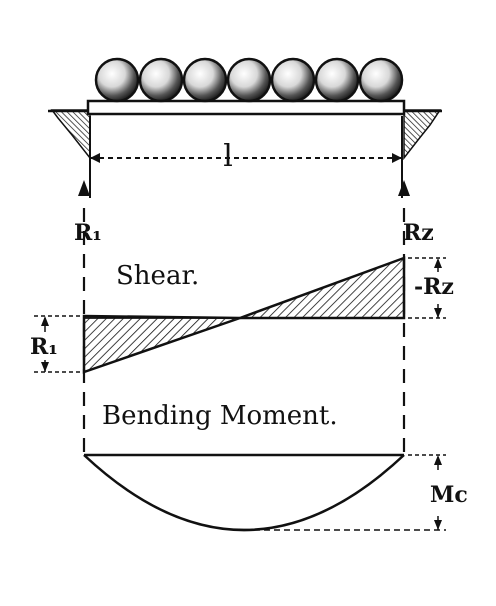 This screenshot has width=496, height=606. I want to click on span-label: l, so click(228, 156).